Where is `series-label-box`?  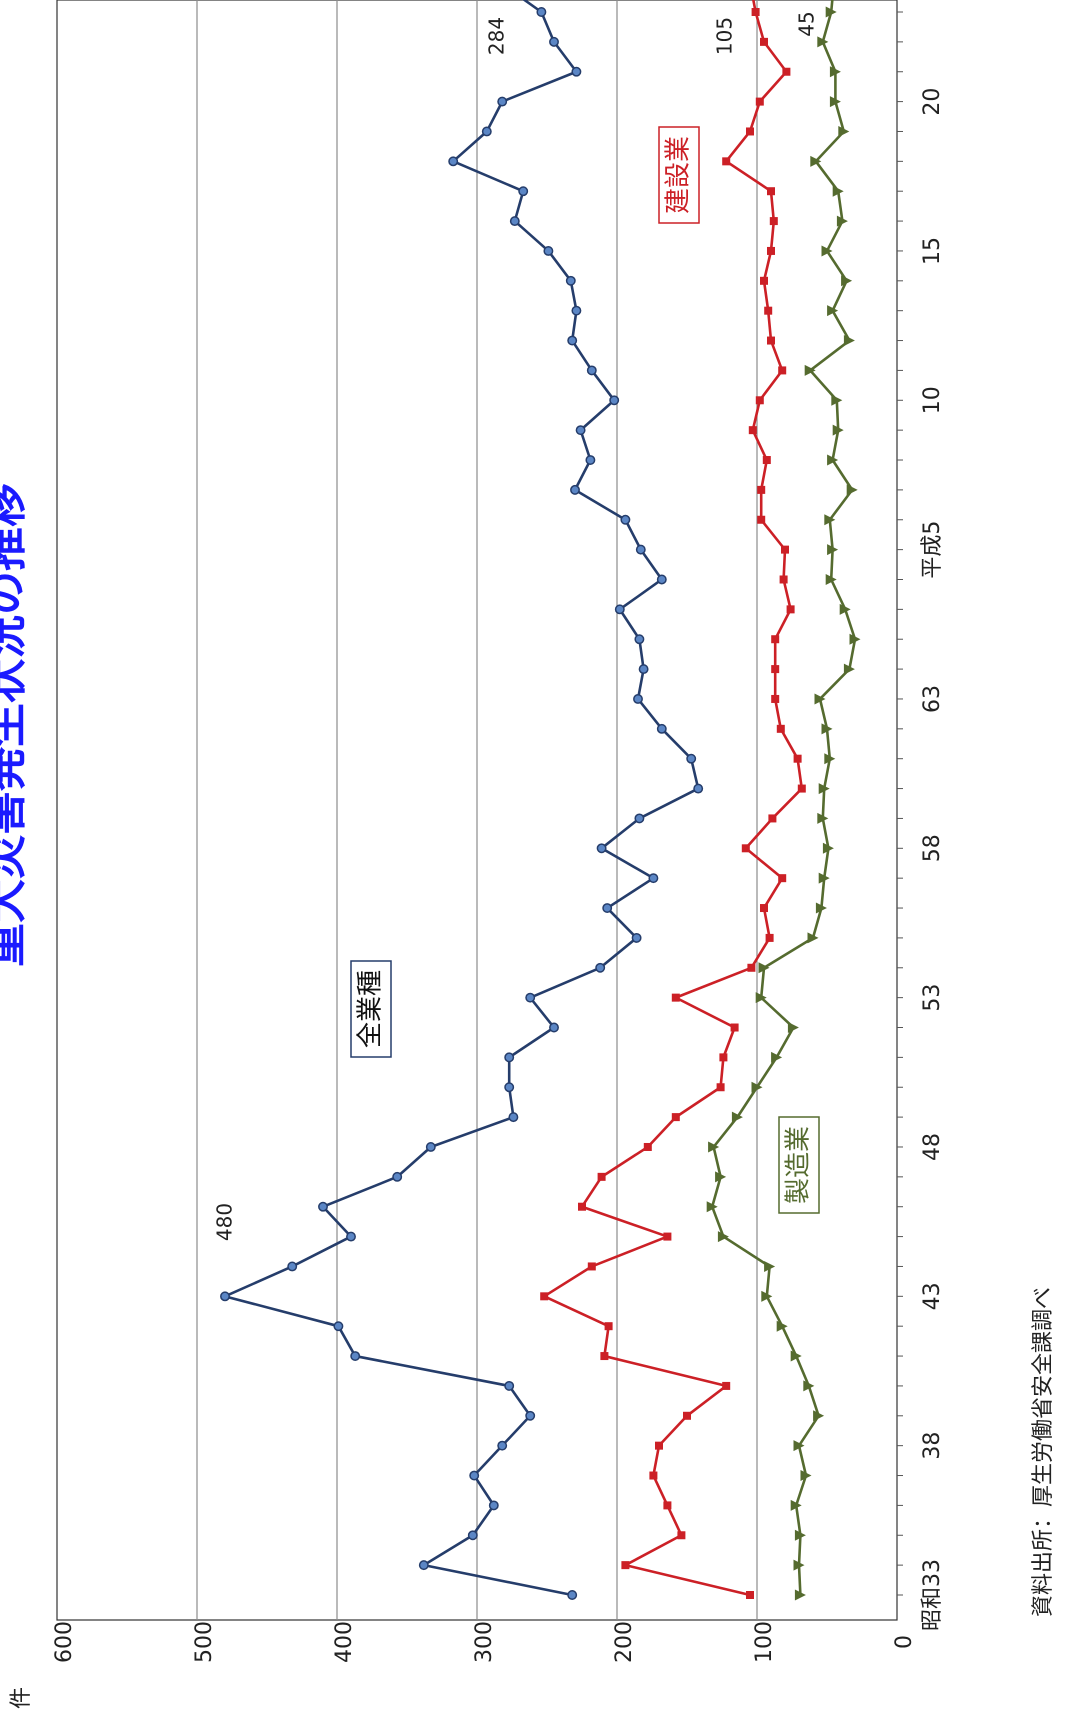
series-label-box is located at coordinates (799, 1165).